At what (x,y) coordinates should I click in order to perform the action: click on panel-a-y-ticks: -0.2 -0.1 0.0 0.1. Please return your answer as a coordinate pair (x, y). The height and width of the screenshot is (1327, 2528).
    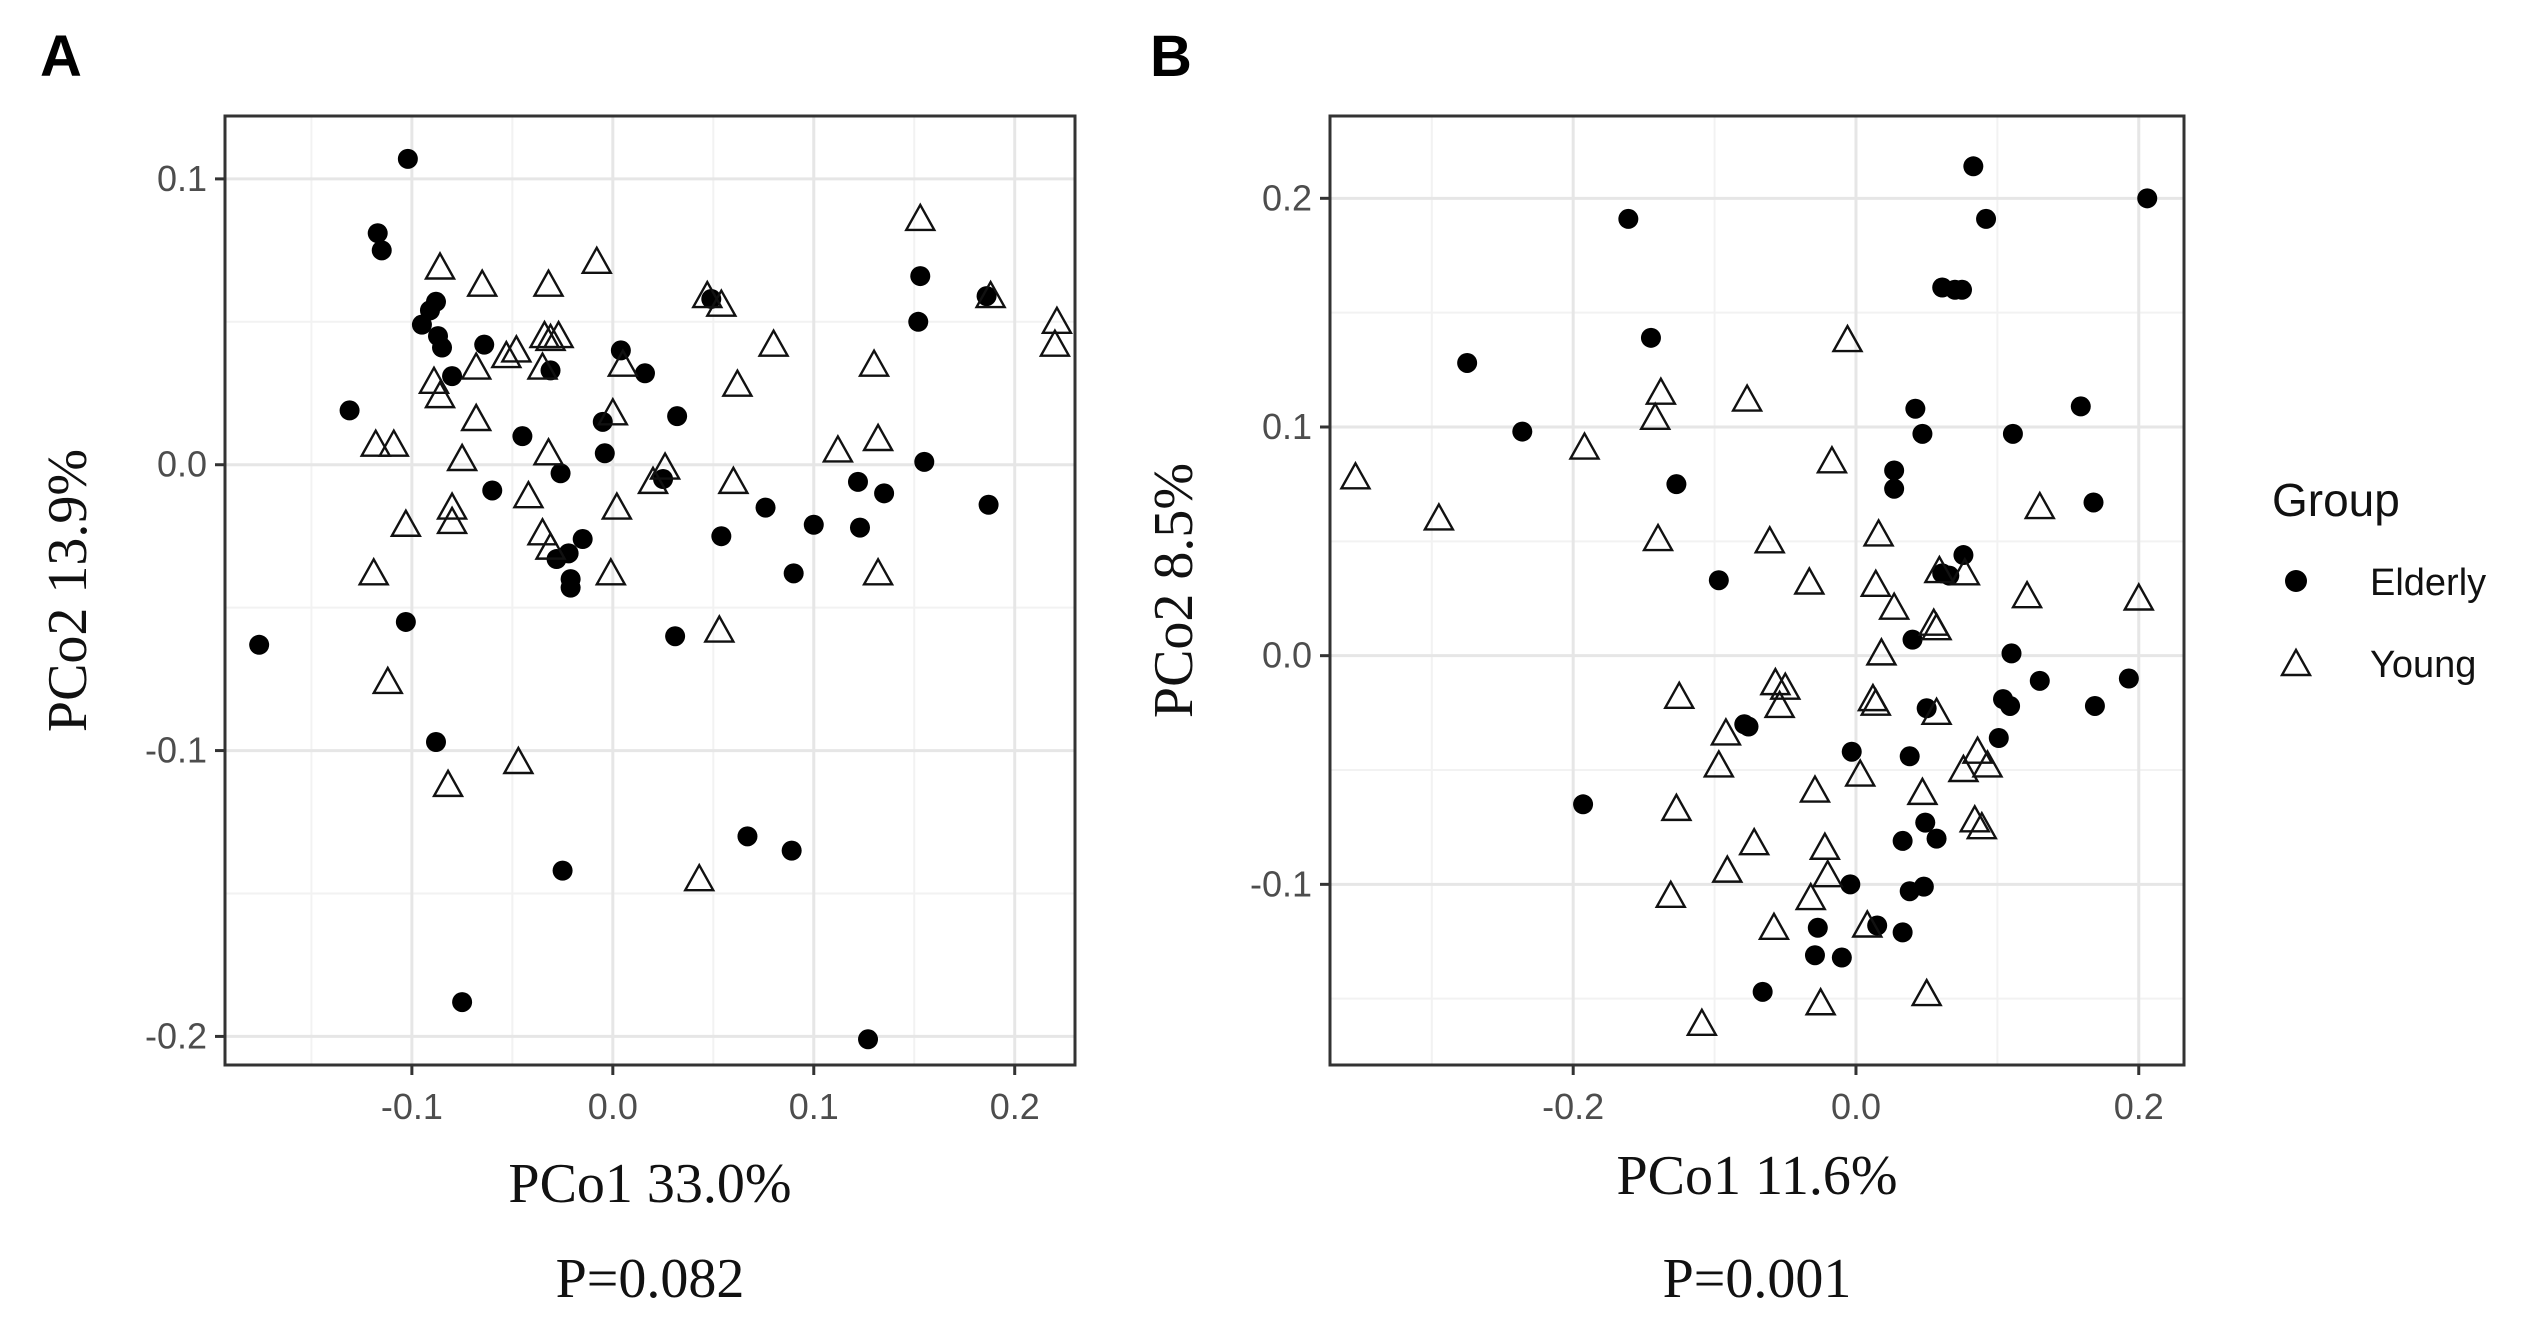
    Looking at the image, I should click on (185, 607).